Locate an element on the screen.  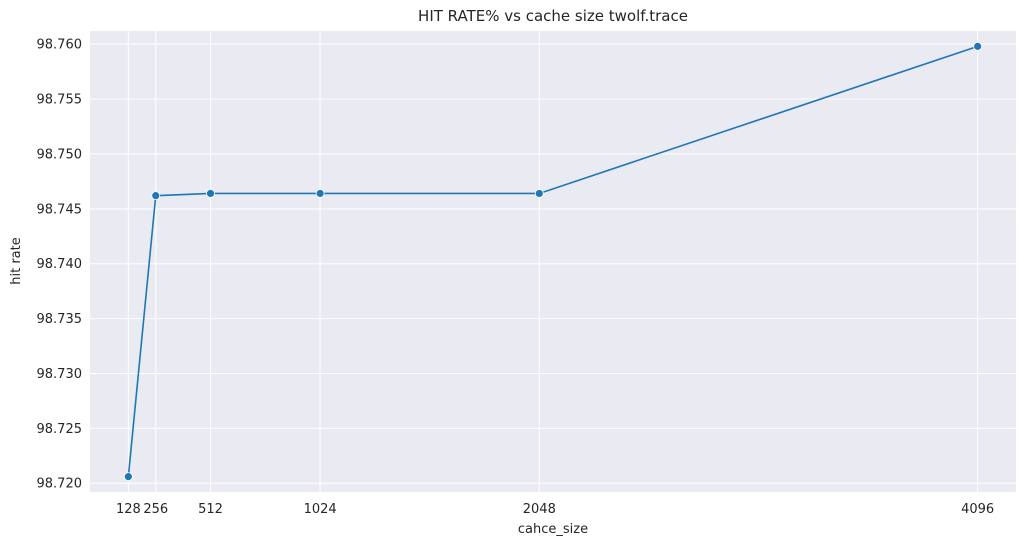
y-tick-label: 98.720 is located at coordinates (60, 484).